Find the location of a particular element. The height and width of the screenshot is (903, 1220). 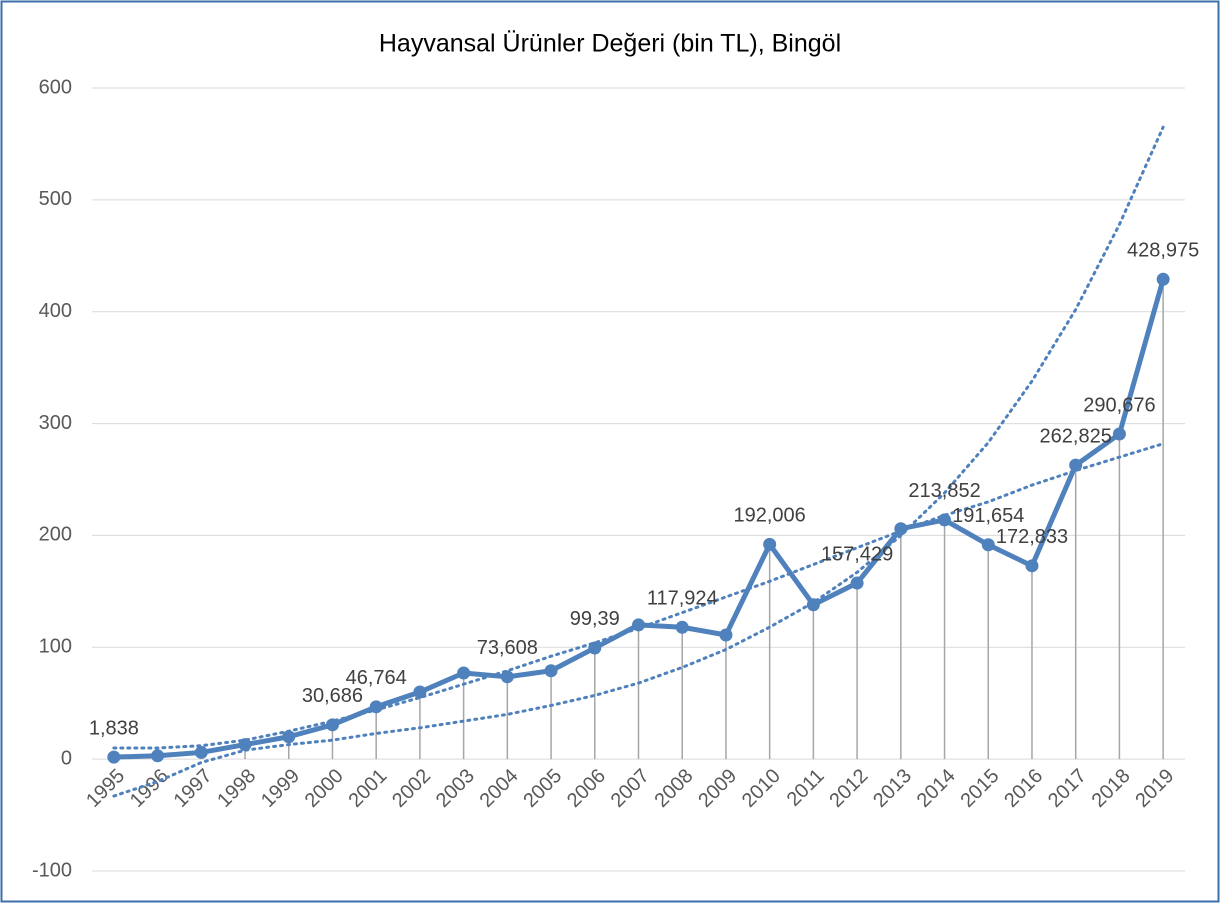

data-label: 117,924 is located at coordinates (682, 599).